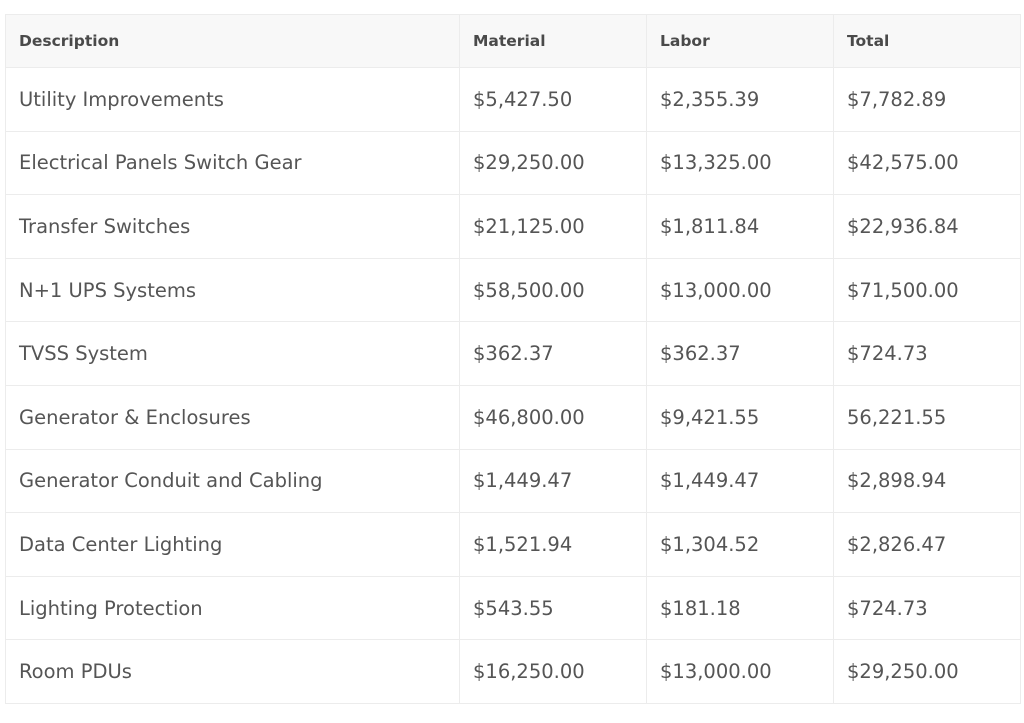  Describe the element at coordinates (927, 226) in the screenshot. I see `total-cell: $22,936.84` at that location.